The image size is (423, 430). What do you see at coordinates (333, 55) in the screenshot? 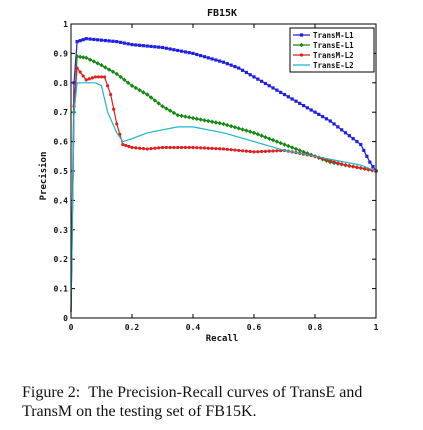
I see `legend-label: TransM-L2` at bounding box center [333, 55].